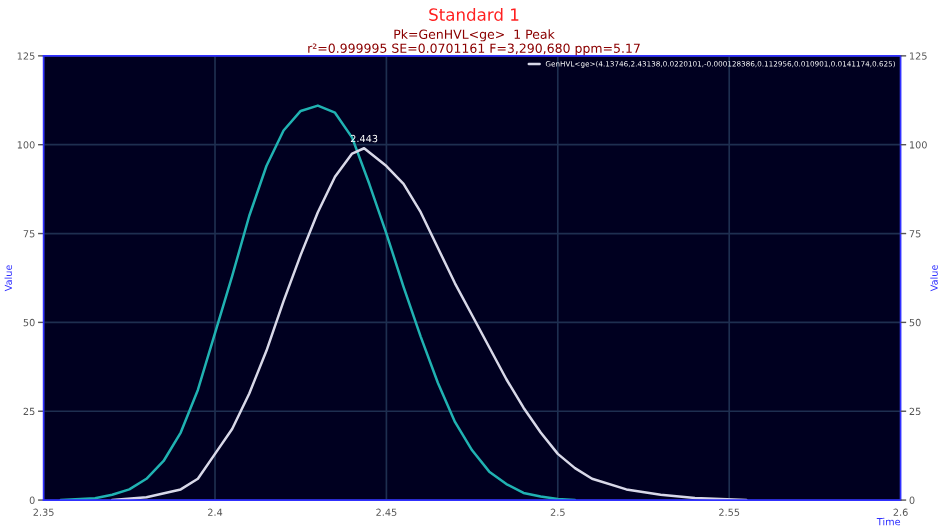 This screenshot has height=532, width=948. I want to click on chart-title: Standard 1, so click(474, 14).